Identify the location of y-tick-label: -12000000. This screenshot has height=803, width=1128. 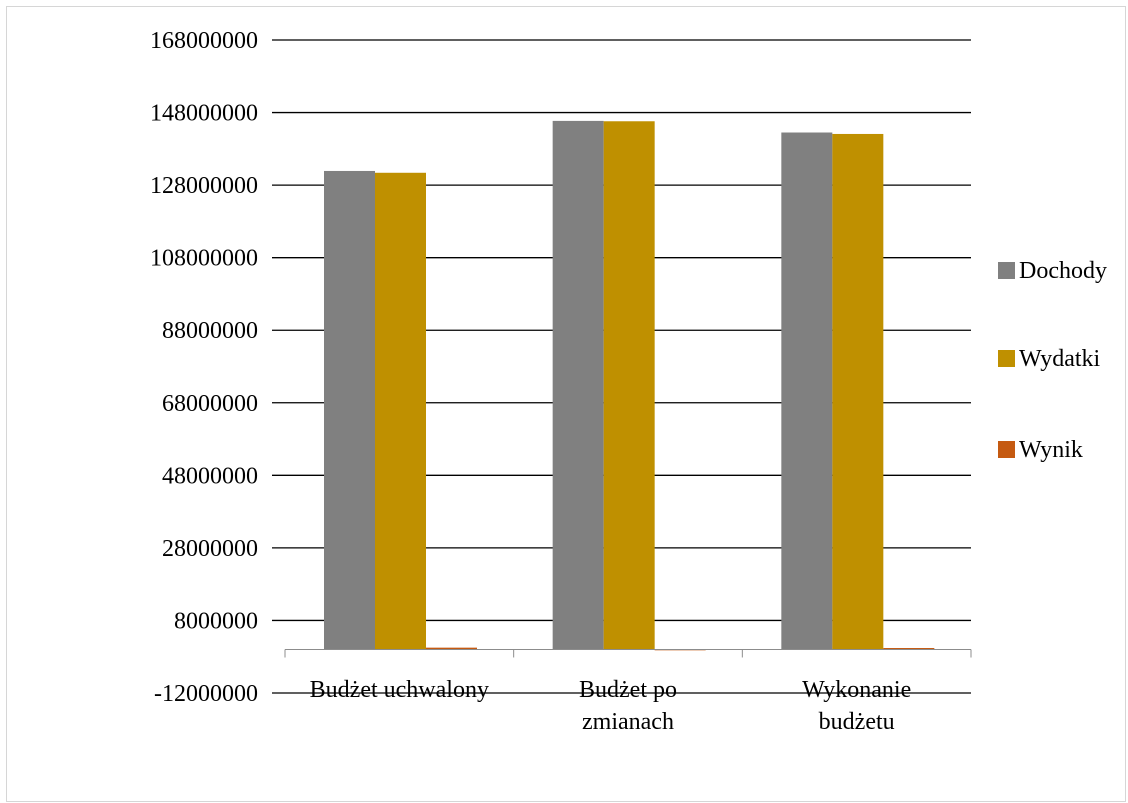
(206, 694).